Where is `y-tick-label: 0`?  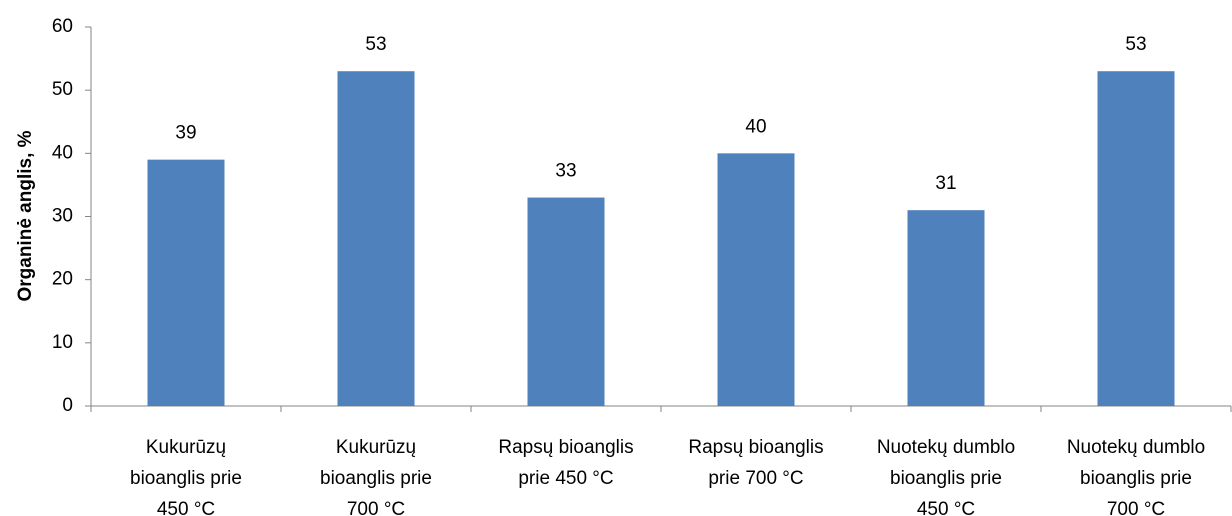
y-tick-label: 0 is located at coordinates (67, 405).